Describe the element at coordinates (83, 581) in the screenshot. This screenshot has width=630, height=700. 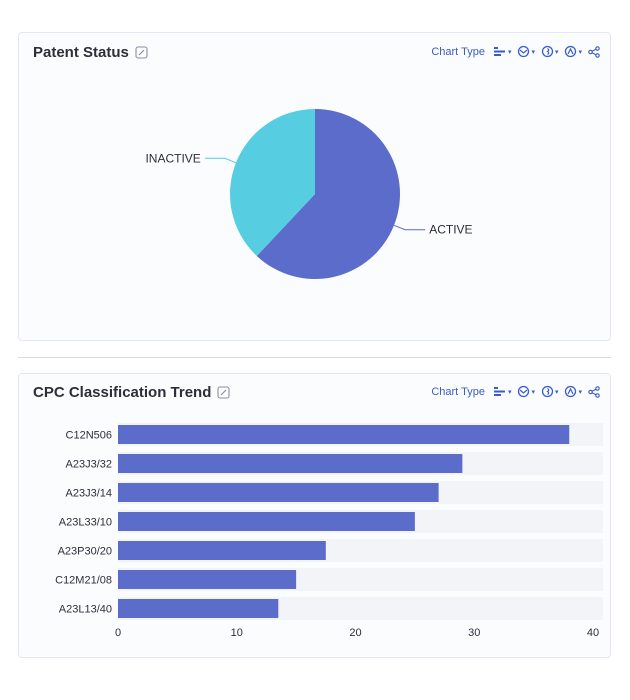
I see `category-label: C12M21/08` at that location.